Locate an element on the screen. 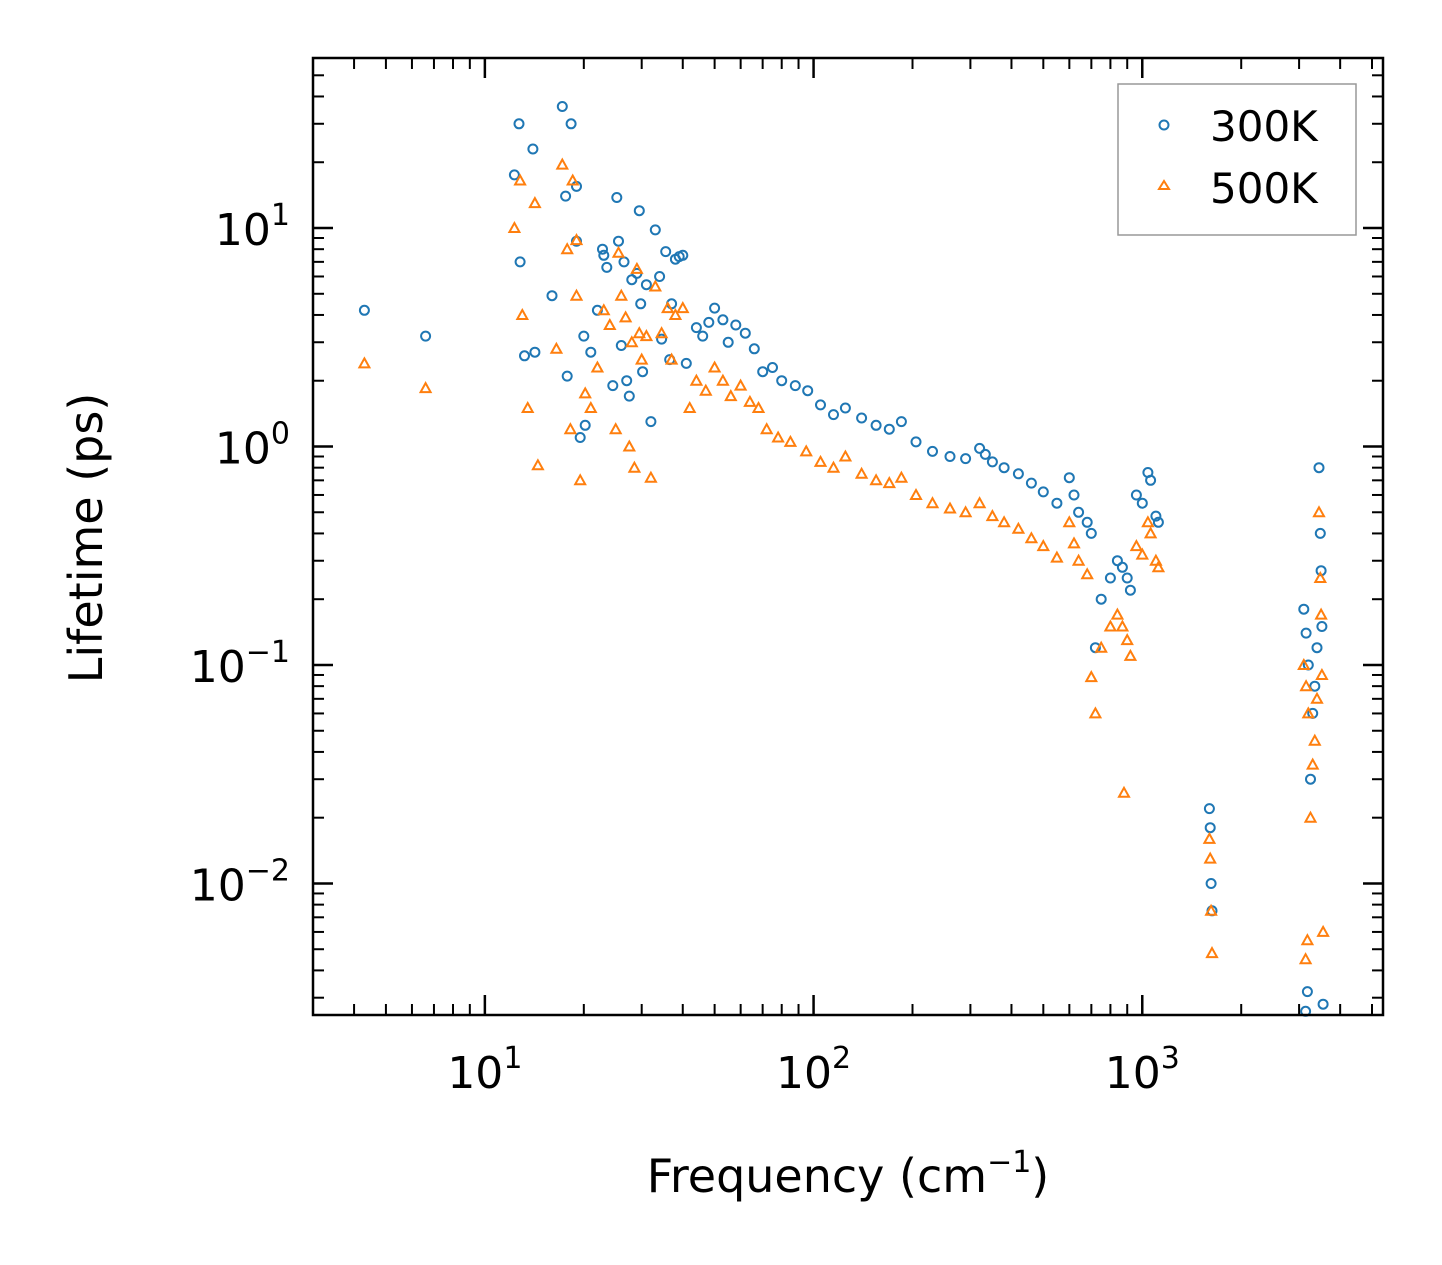 This screenshot has height=1265, width=1442. y-tick-label: 10⁰ is located at coordinates (252, 445).